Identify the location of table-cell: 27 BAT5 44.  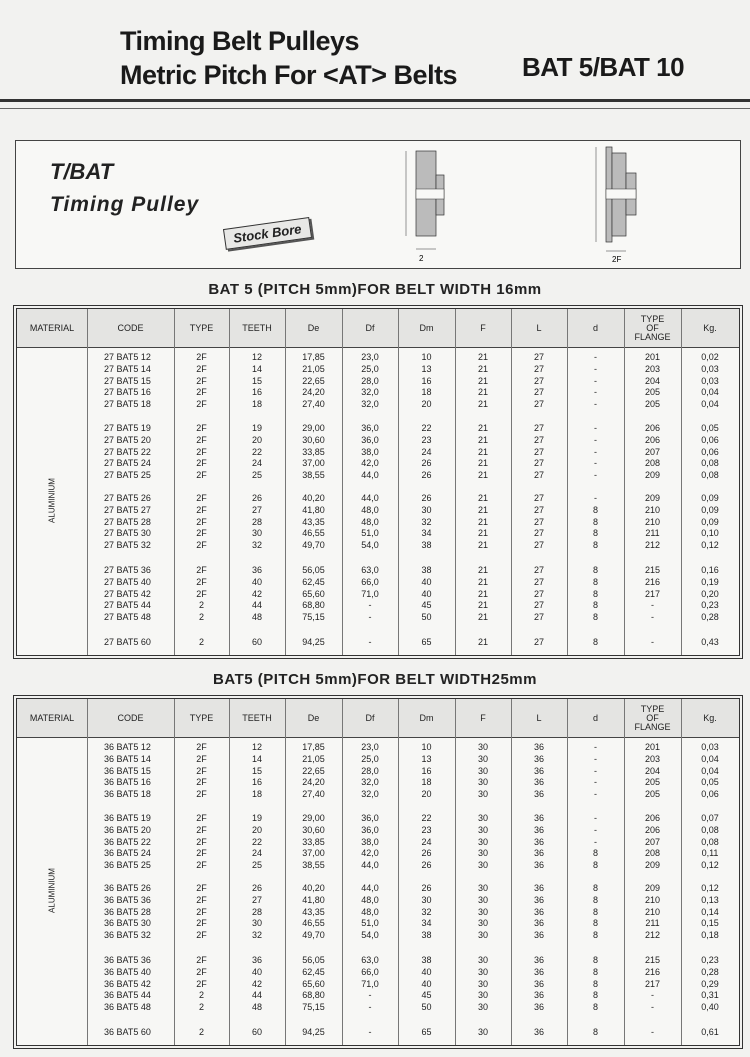
(127, 605).